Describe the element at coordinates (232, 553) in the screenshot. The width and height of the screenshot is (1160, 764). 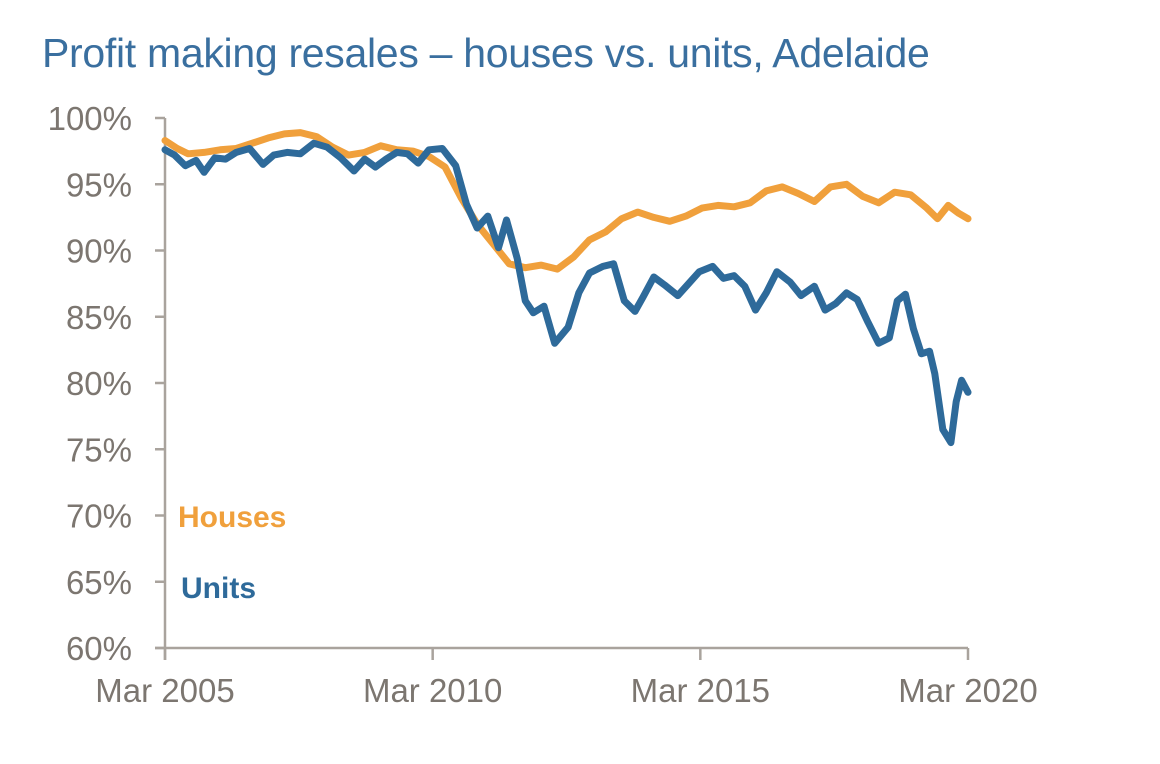
I see `legend: Houses Units` at that location.